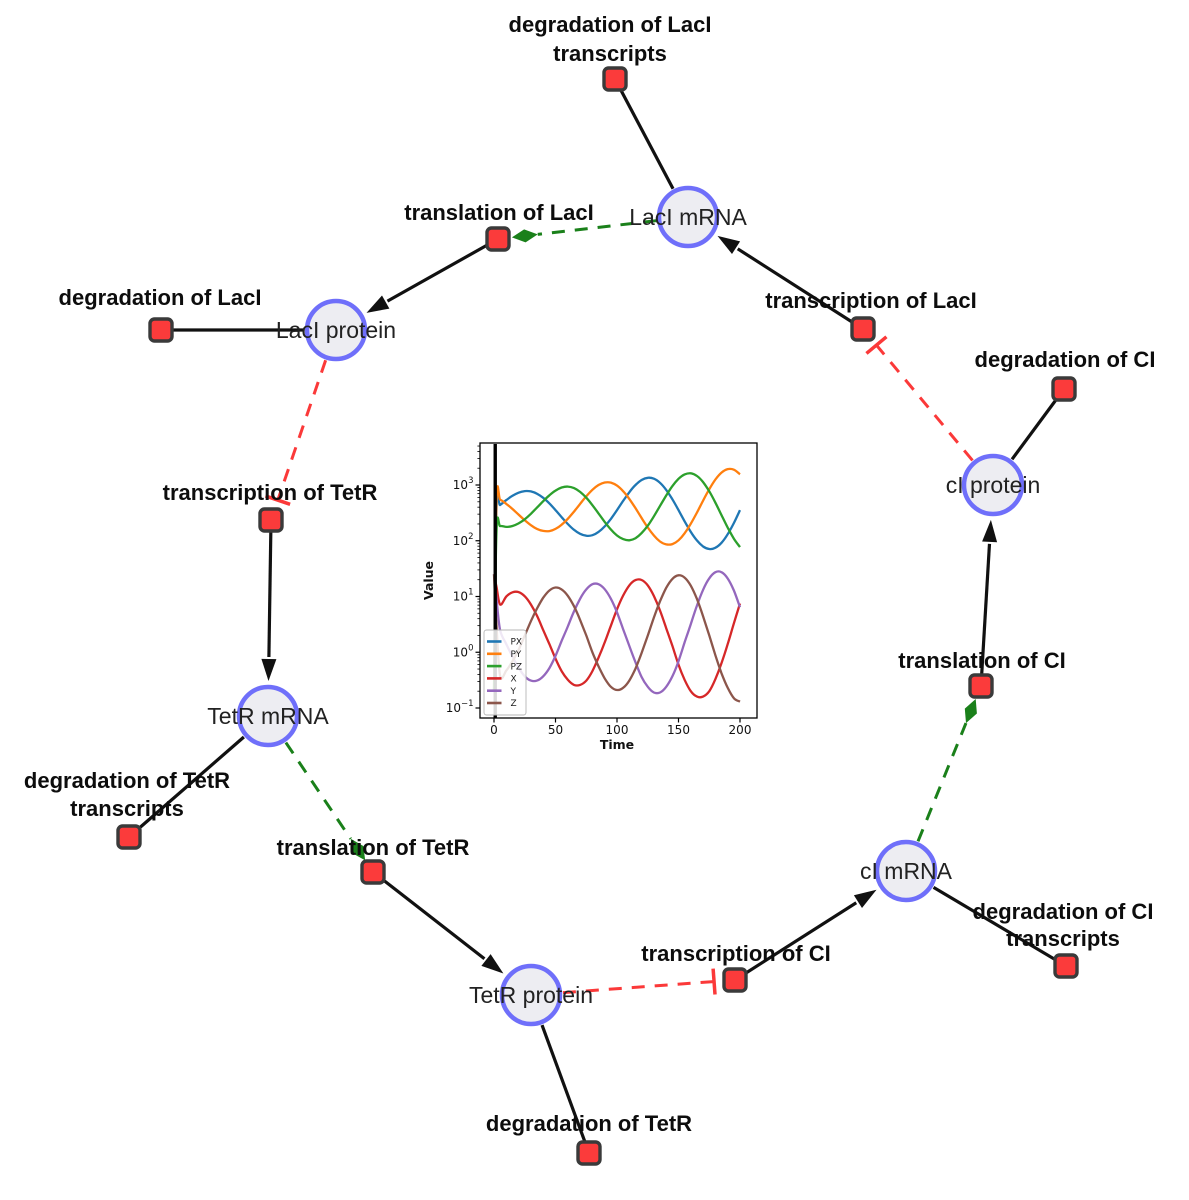  I want to click on legend-entry-x: X, so click(514, 680).